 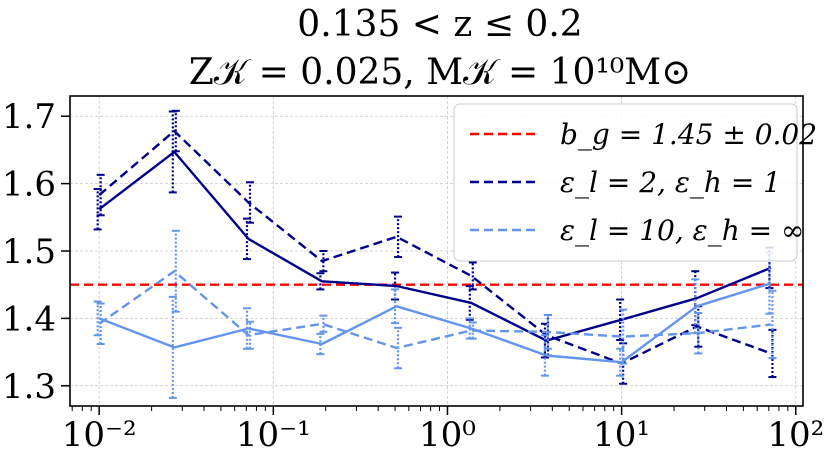 What do you see at coordinates (29, 117) in the screenshot?
I see `y-tick-label-4: 1.7` at bounding box center [29, 117].